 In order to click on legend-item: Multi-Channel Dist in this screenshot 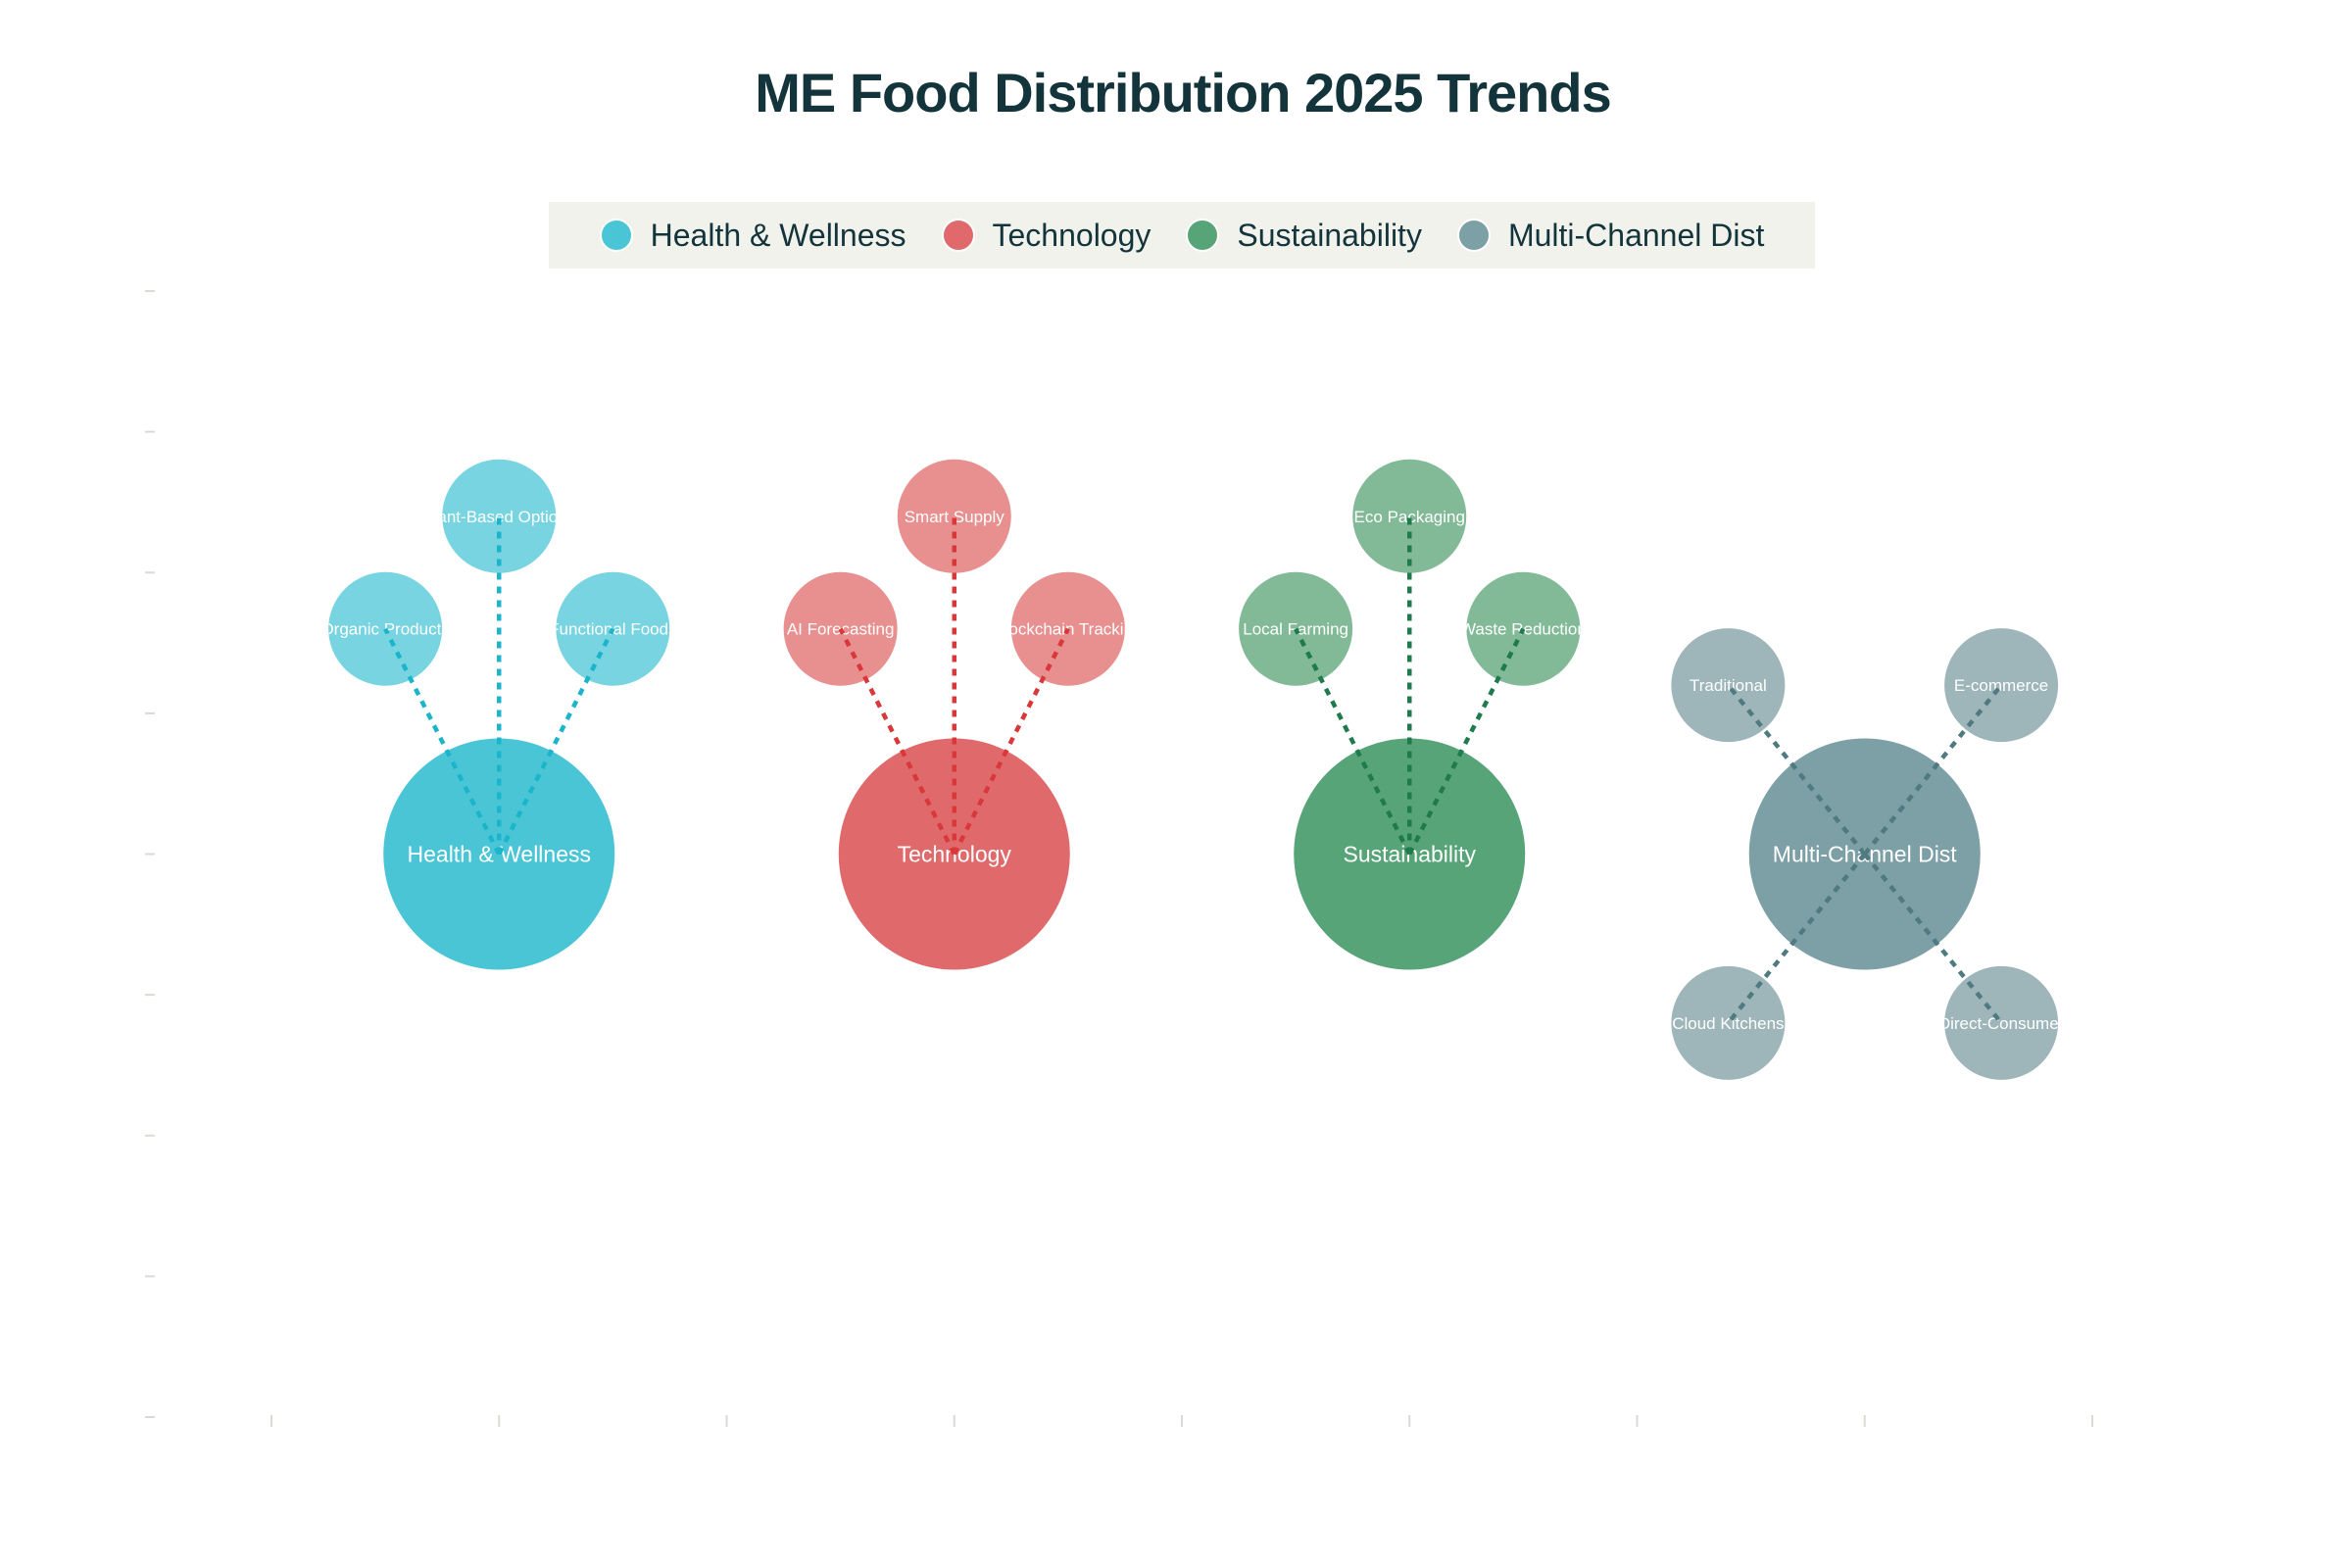, I will do `click(1610, 235)`.